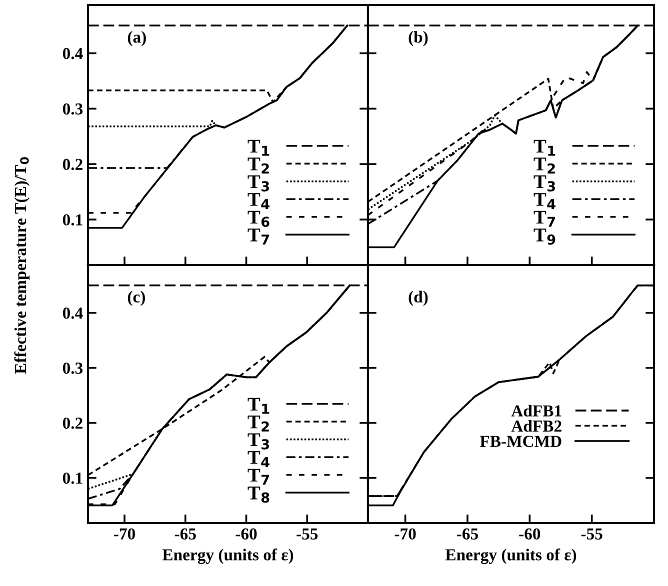  Describe the element at coordinates (136, 298) in the screenshot. I see `annotation: (c)` at that location.